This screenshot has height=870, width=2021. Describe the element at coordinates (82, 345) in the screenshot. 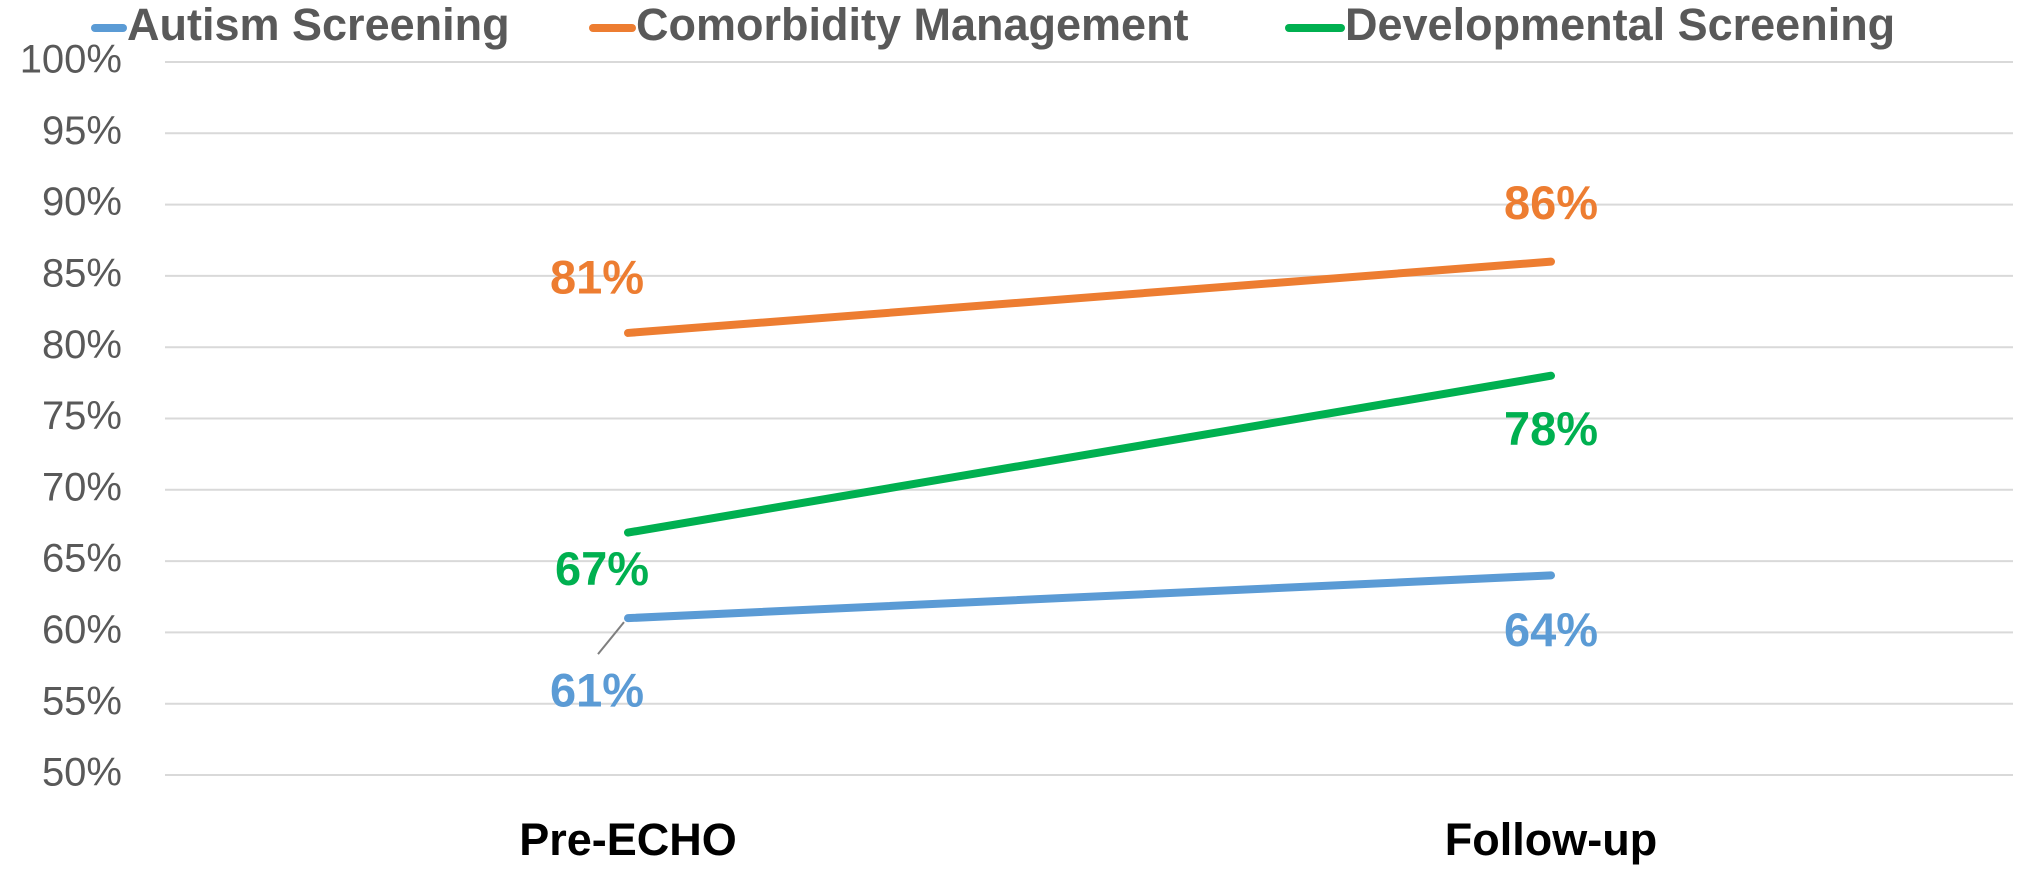

I see `y-tick-label: 80%` at that location.